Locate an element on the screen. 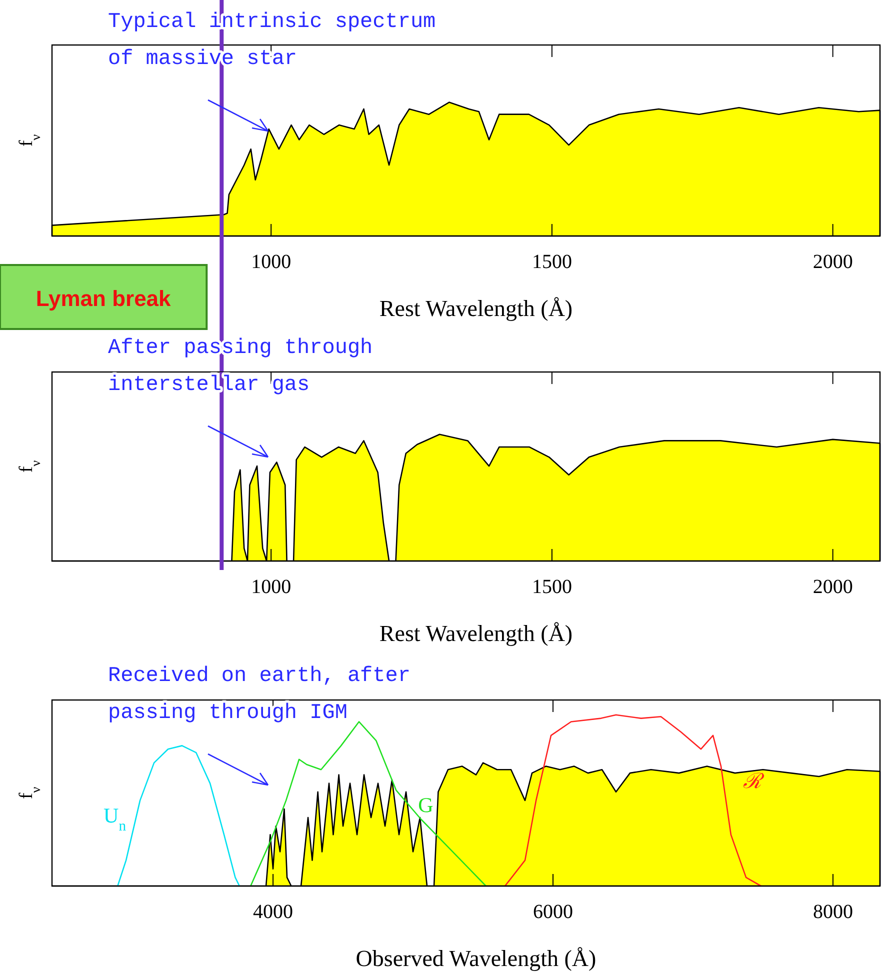 The height and width of the screenshot is (974, 892). x-tick-label: 6000 is located at coordinates (553, 912).